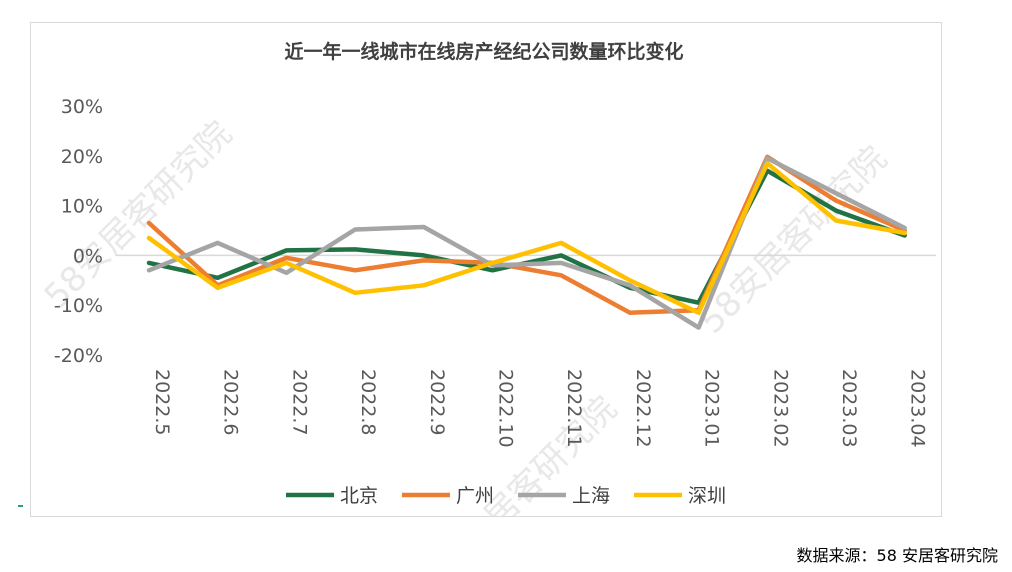 This screenshot has width=1012, height=572. What do you see at coordinates (368, 402) in the screenshot?
I see `x-tick-label: 2022.8` at bounding box center [368, 402].